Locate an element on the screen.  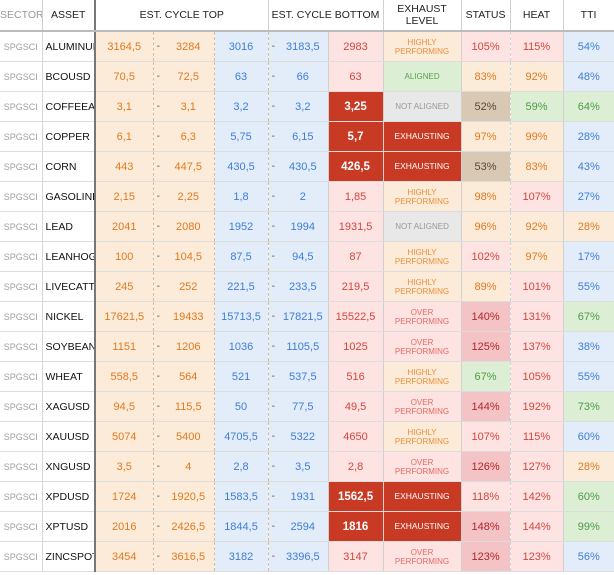
status-badge: OVER PERFORMING is located at coordinates (422, 346).